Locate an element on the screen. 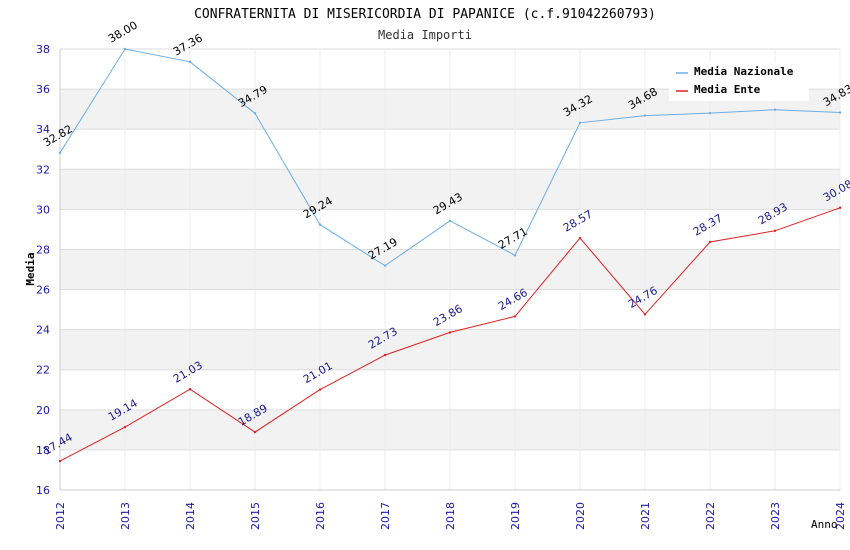  x-tick-label: 2013 is located at coordinates (125, 516).